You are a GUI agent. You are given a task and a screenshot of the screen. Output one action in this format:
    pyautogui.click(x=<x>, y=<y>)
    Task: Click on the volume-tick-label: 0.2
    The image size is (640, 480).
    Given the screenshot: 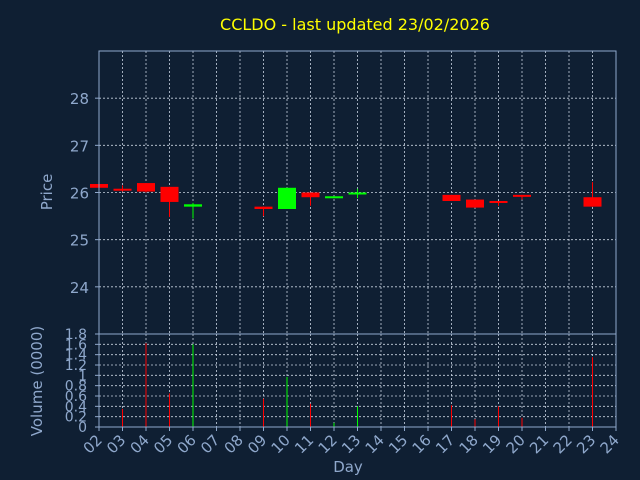 What is the action you would take?
    pyautogui.click(x=76, y=418)
    